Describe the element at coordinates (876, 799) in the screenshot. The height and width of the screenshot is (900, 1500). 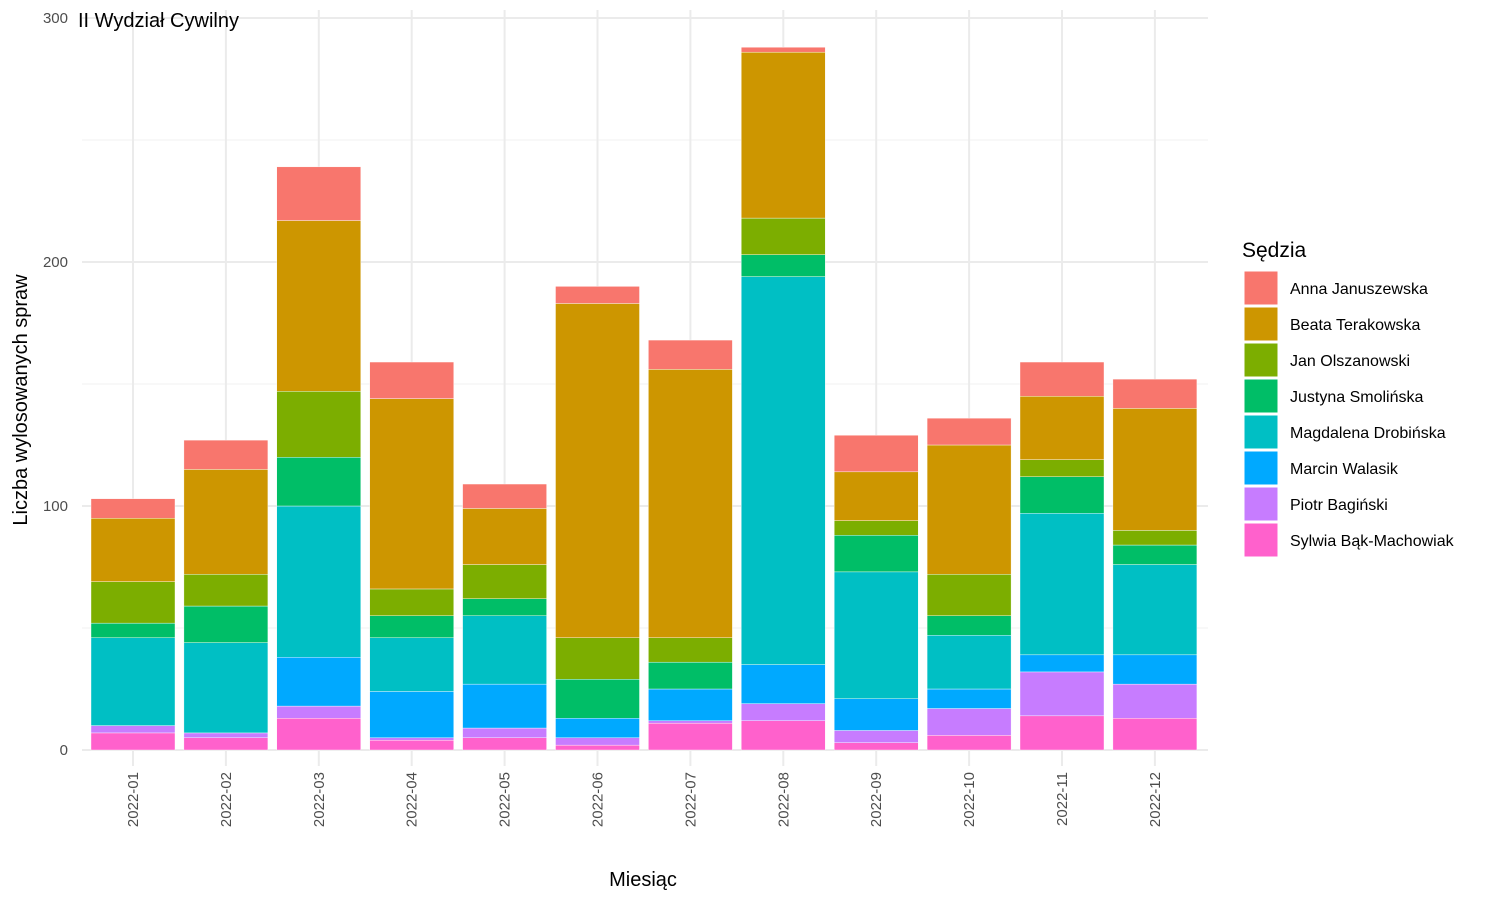
I see `x-tick-label: 2022-09` at that location.